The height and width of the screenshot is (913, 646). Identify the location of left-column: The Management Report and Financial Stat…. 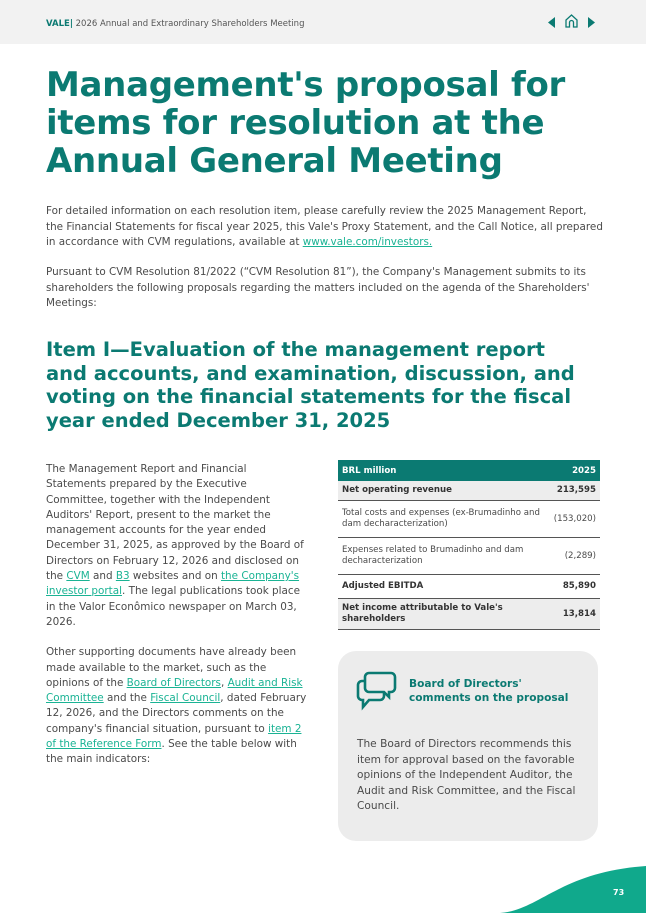
(177, 615).